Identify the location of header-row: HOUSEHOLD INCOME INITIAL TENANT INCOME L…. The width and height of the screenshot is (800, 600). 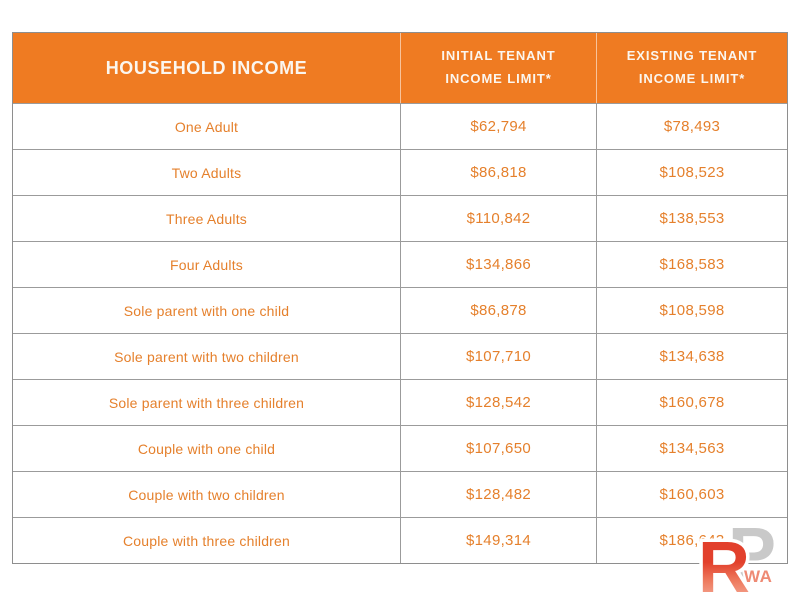
(400, 68).